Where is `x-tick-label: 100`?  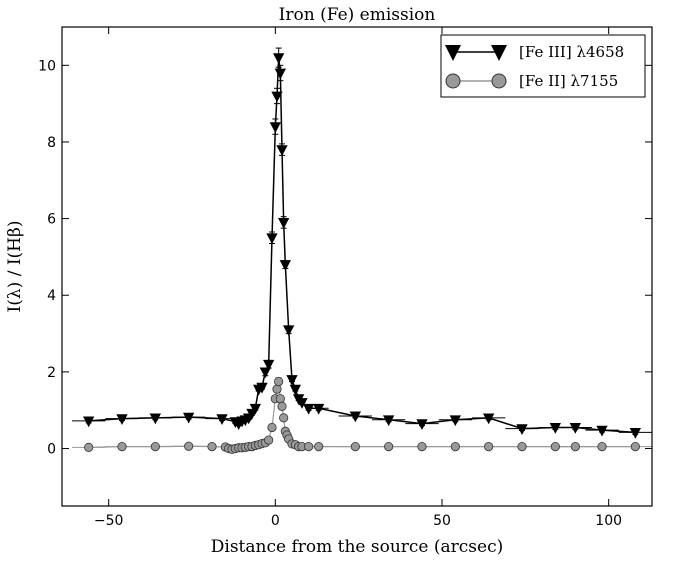
x-tick-label: 100 is located at coordinates (608, 521).